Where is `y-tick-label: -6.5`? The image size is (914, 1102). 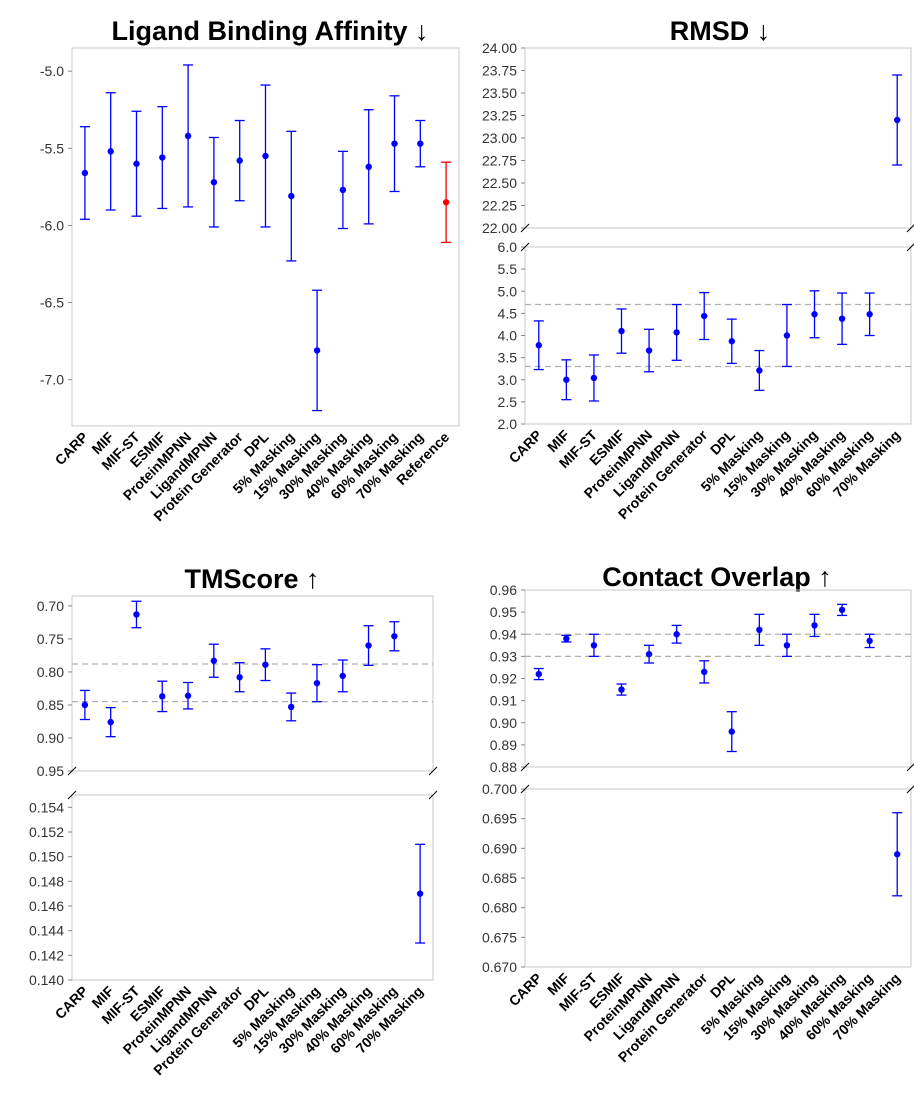 y-tick-label: -6.5 is located at coordinates (52, 303).